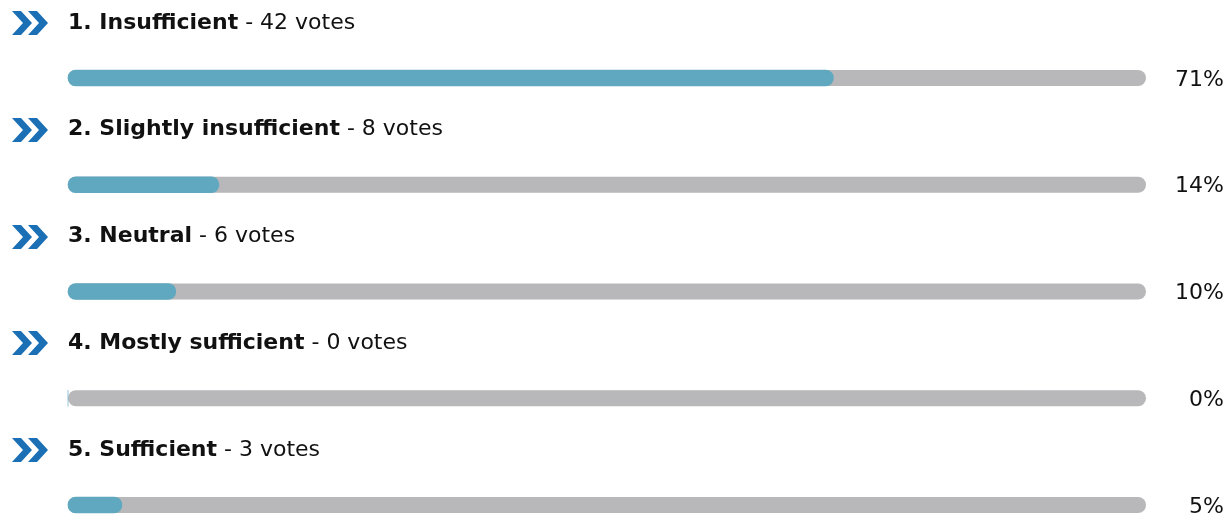 This screenshot has height=517, width=1232. What do you see at coordinates (182, 235) in the screenshot?
I see `y-tick-label: 3. Neutral - 6 votes` at bounding box center [182, 235].